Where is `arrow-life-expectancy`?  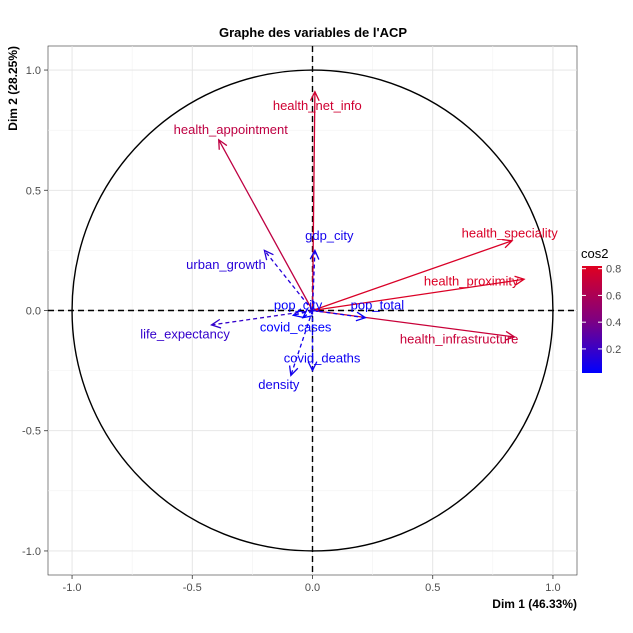 arrow-life-expectancy is located at coordinates (261, 319).